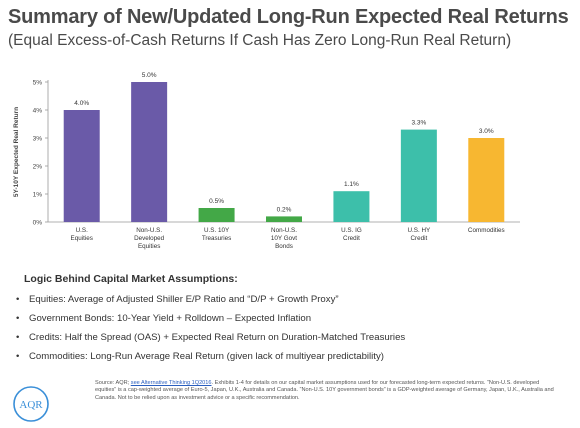  Describe the element at coordinates (113, 383) in the screenshot. I see `source-prefix: Source: AQR;` at that location.